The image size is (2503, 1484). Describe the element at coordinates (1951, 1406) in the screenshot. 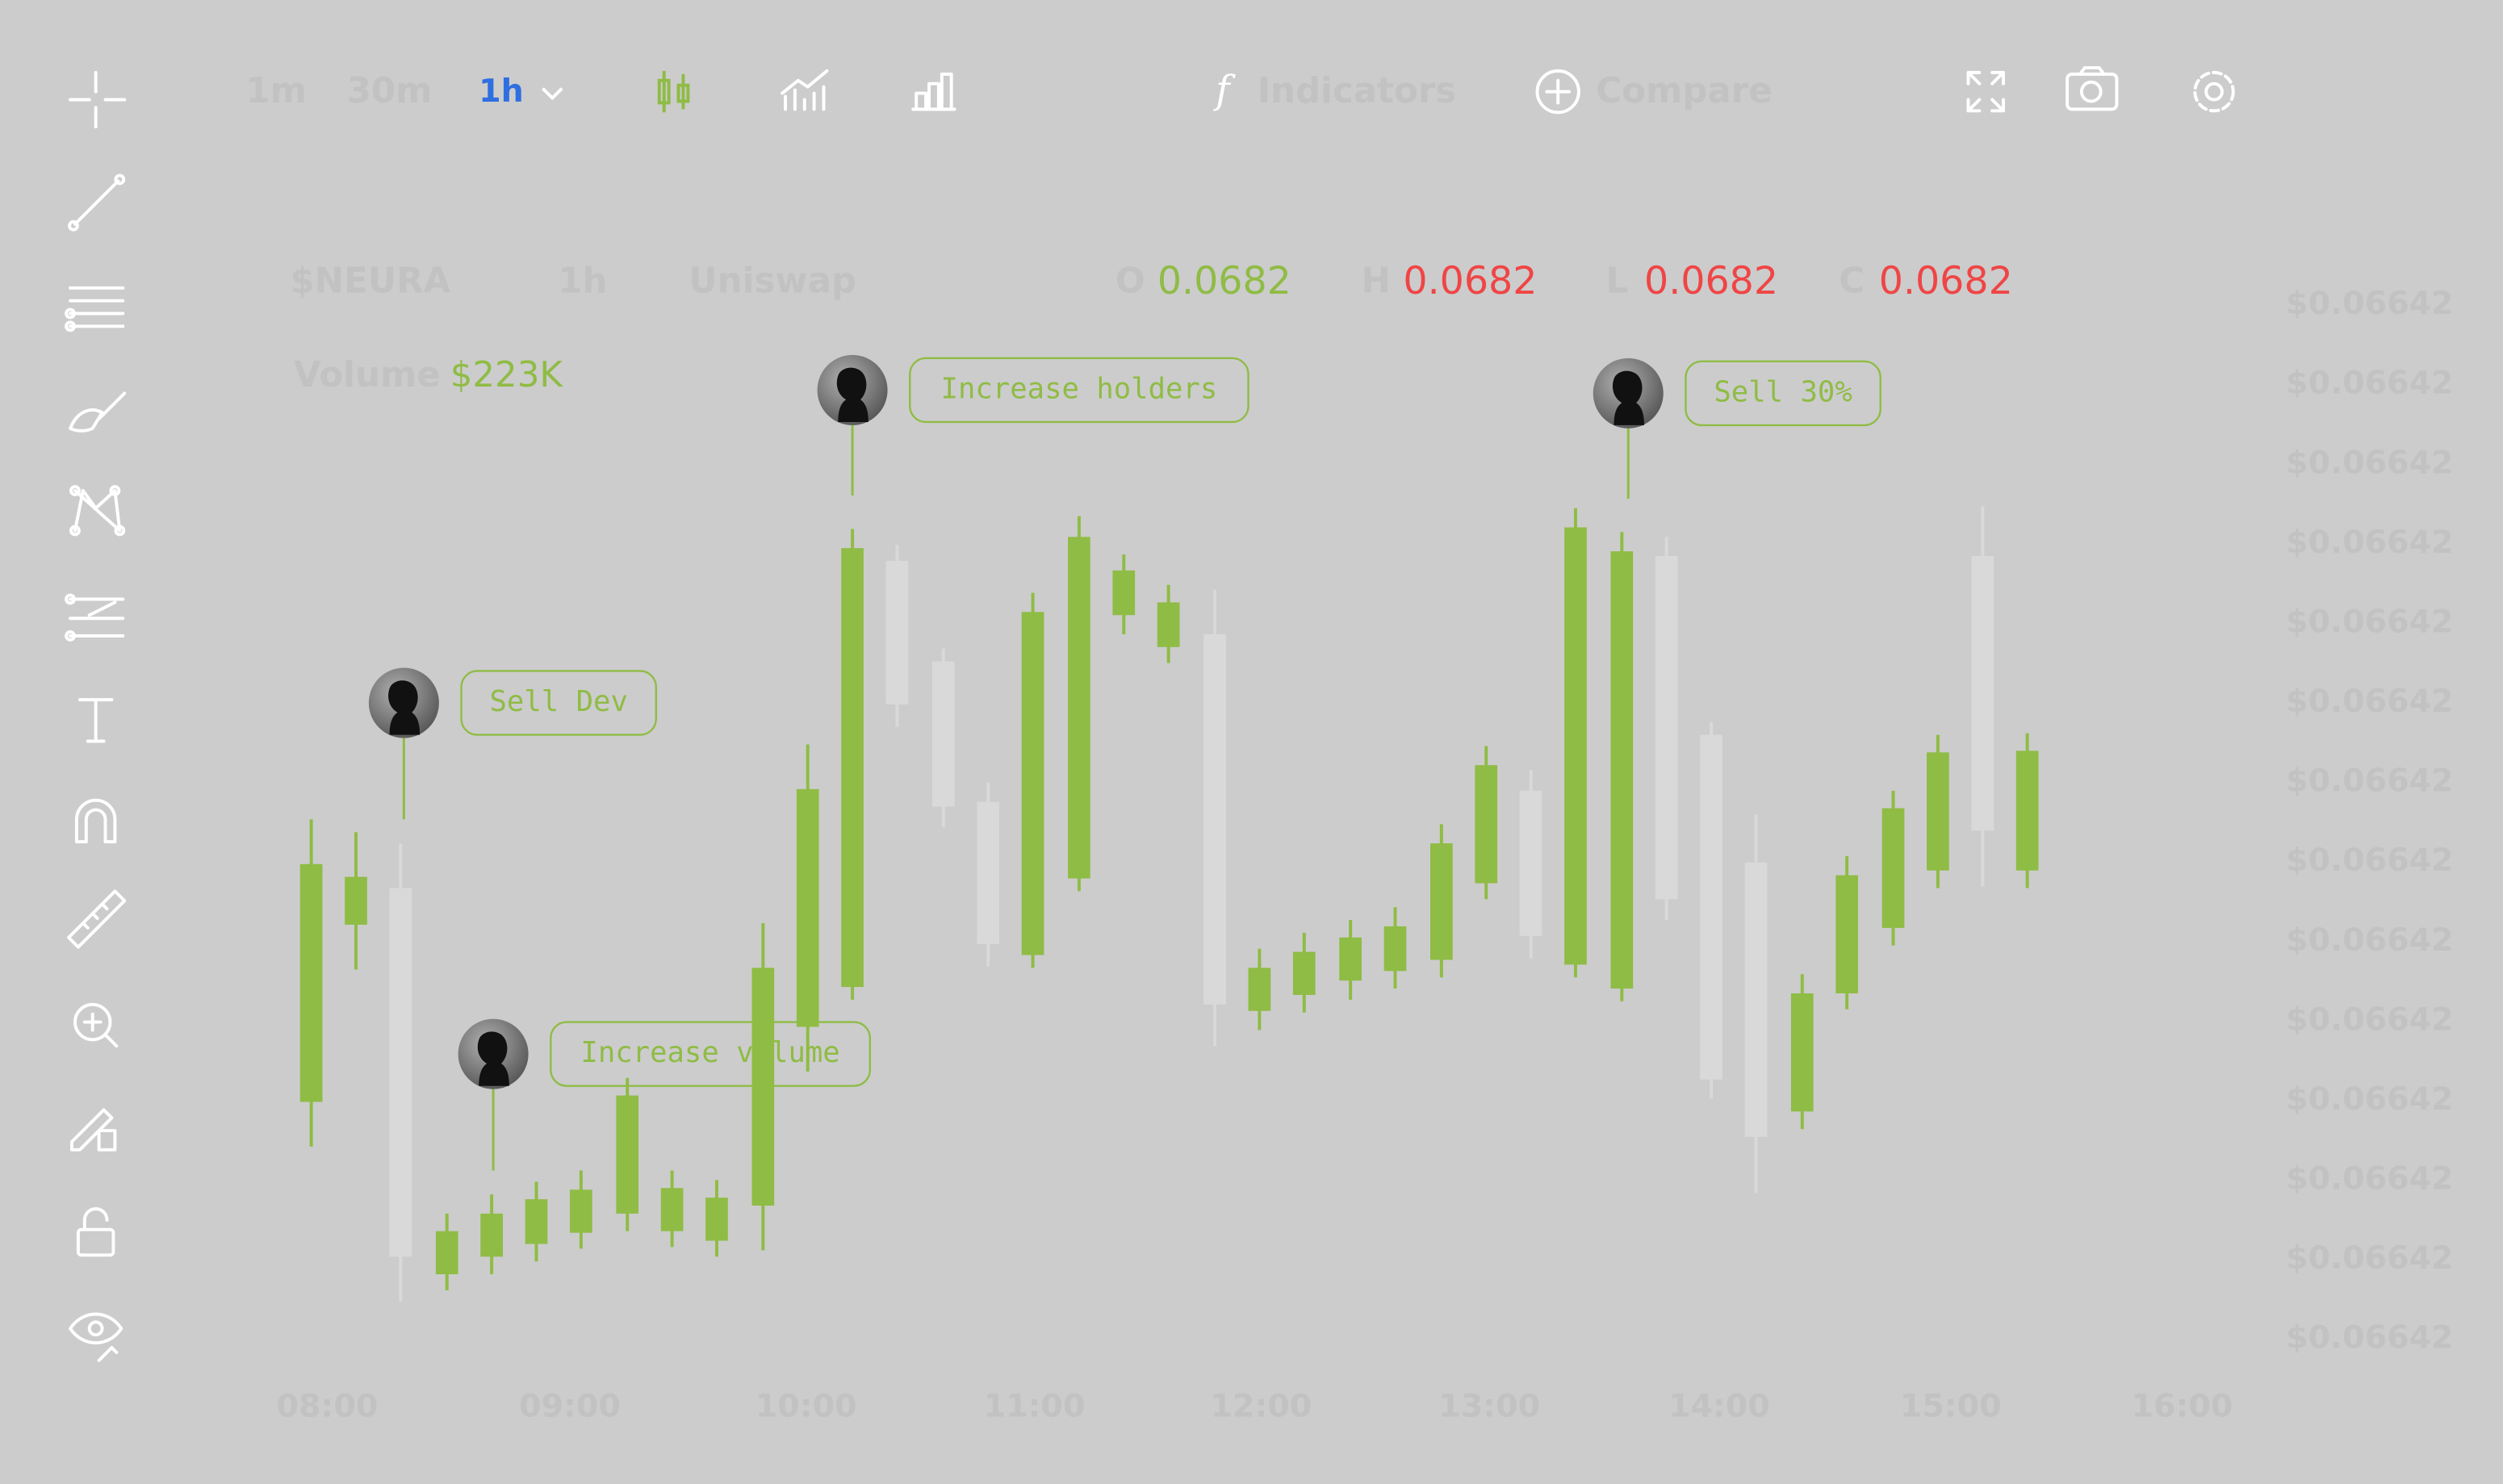

I see `x-axis-label: 15:00` at that location.